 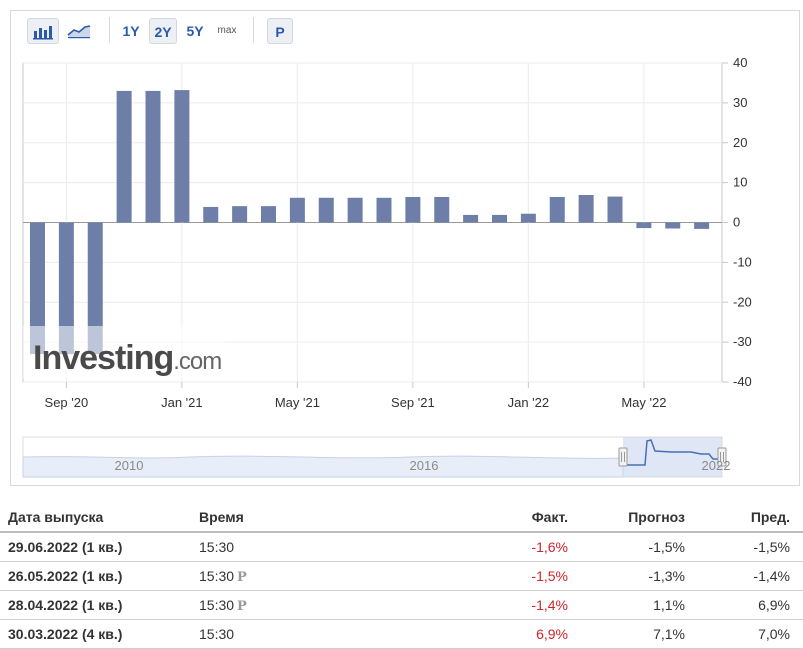 I want to click on investing-logo-brand: Investing, so click(x=103, y=358).